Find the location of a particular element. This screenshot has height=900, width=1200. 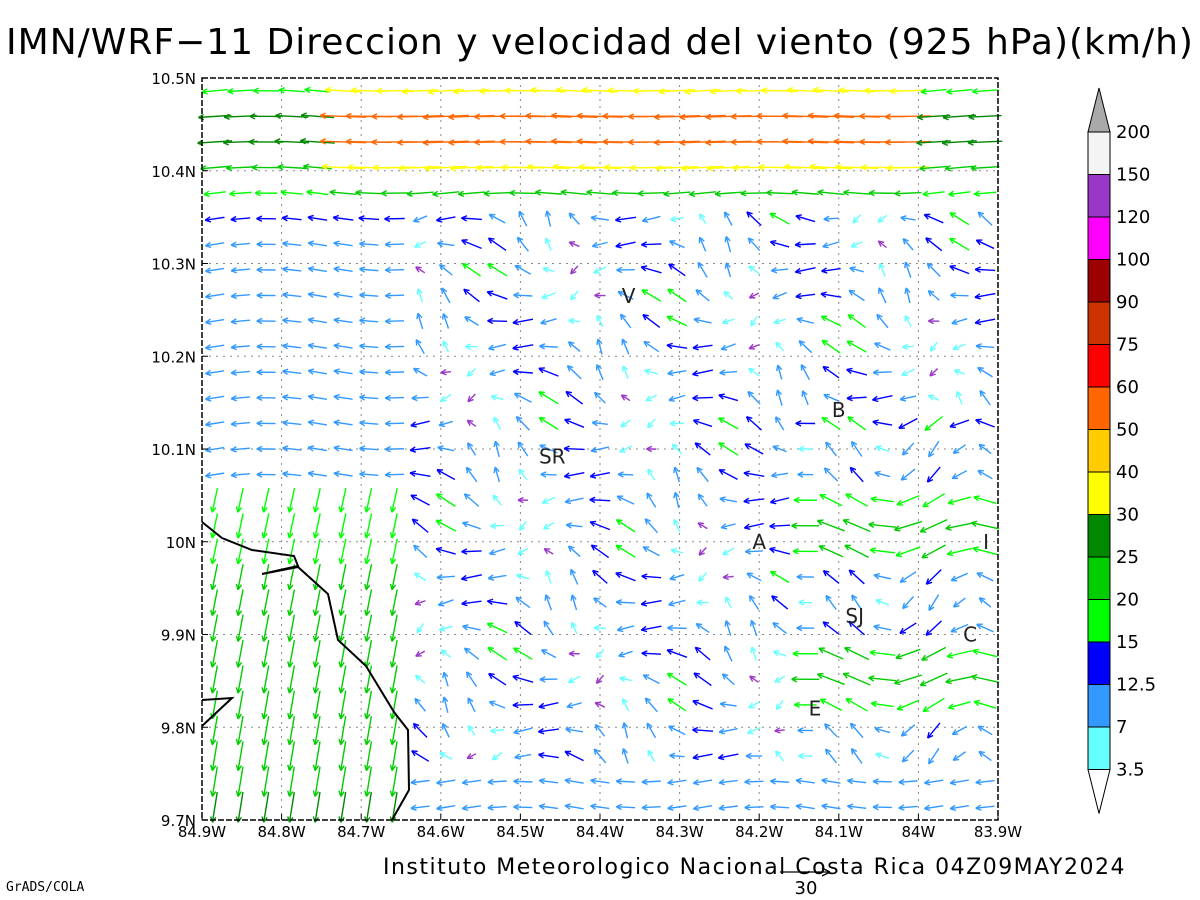

legend-label: 7 is located at coordinates (1121, 727).